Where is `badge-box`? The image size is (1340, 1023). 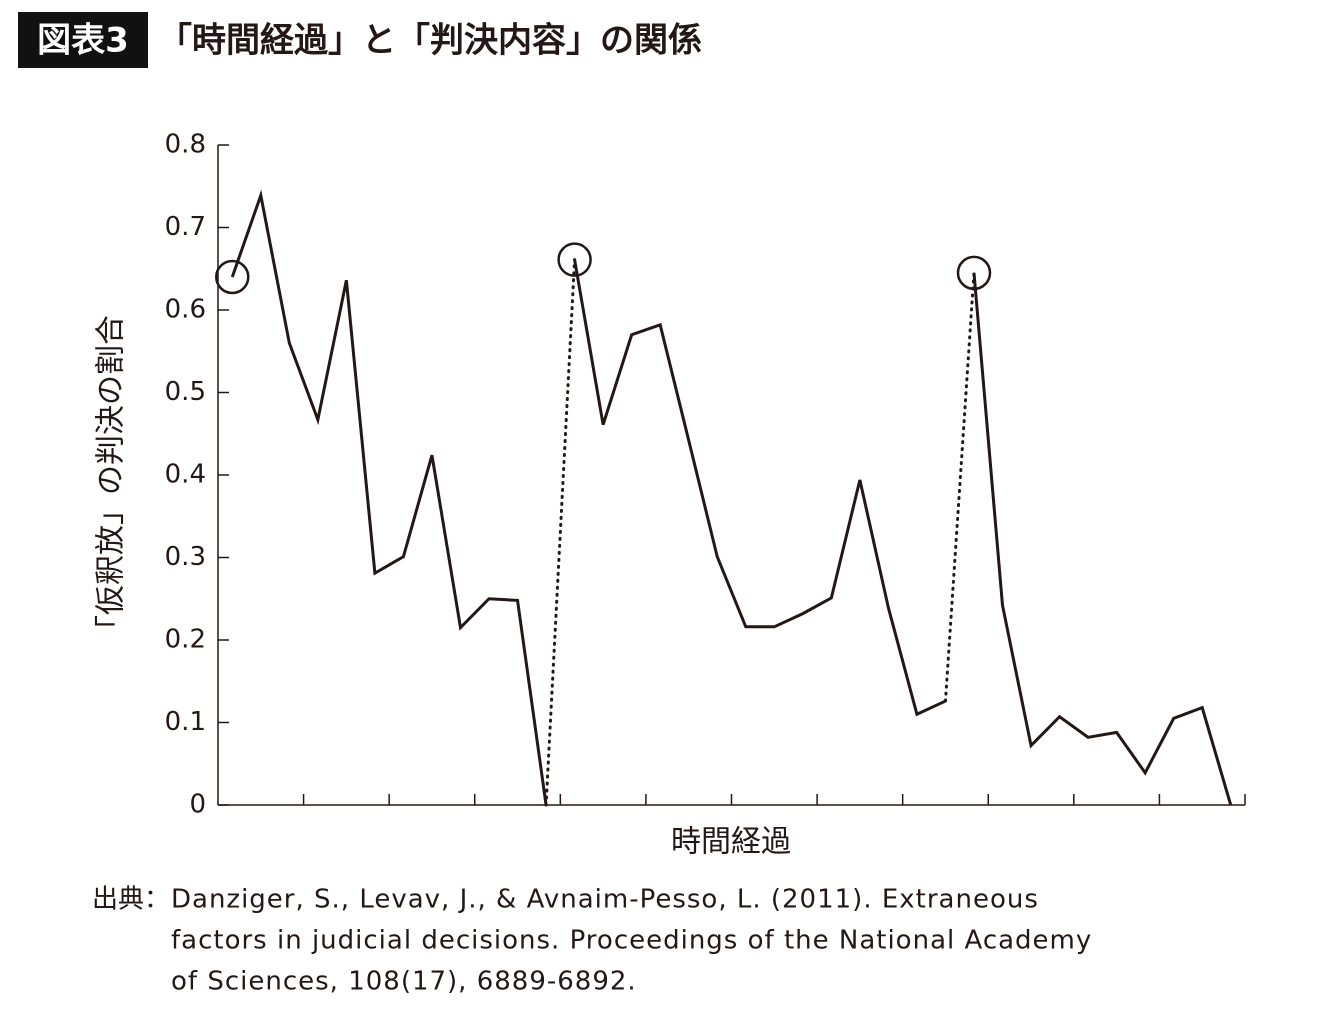 badge-box is located at coordinates (83, 40).